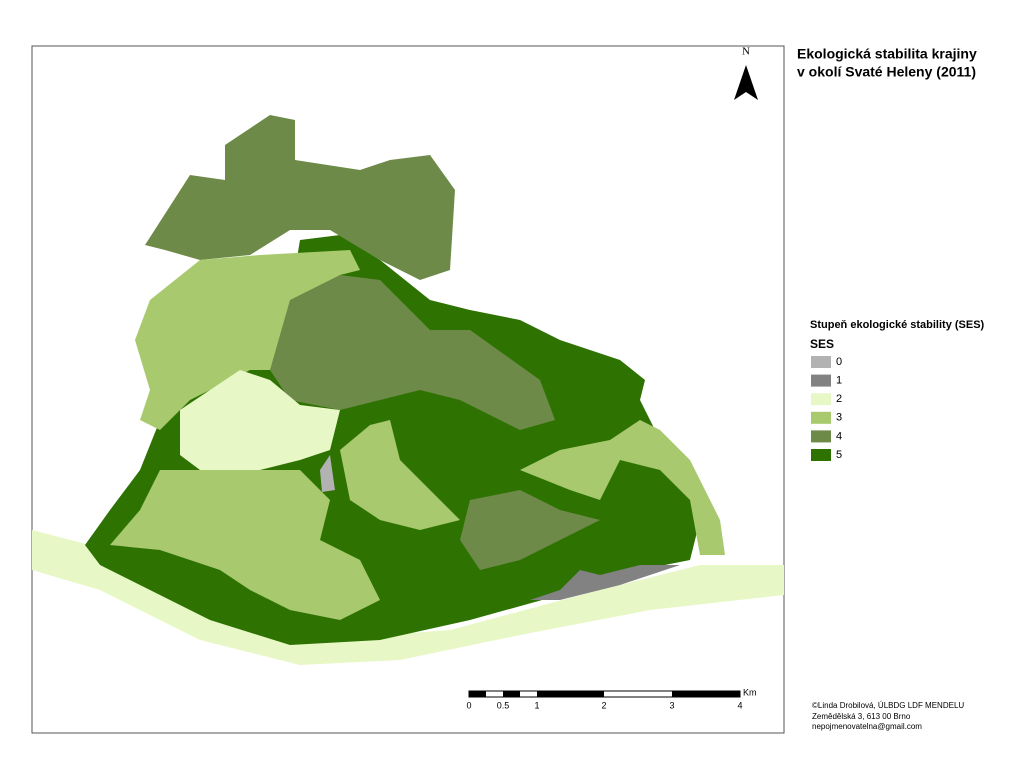 This screenshot has height=768, width=1024. I want to click on scale-label: 4, so click(739, 705).